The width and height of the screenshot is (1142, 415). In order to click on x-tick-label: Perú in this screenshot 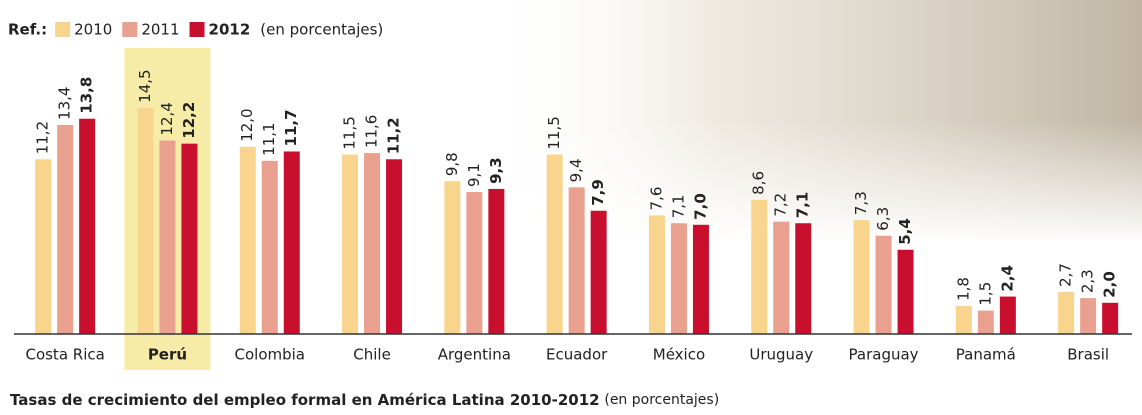, I will do `click(167, 355)`.